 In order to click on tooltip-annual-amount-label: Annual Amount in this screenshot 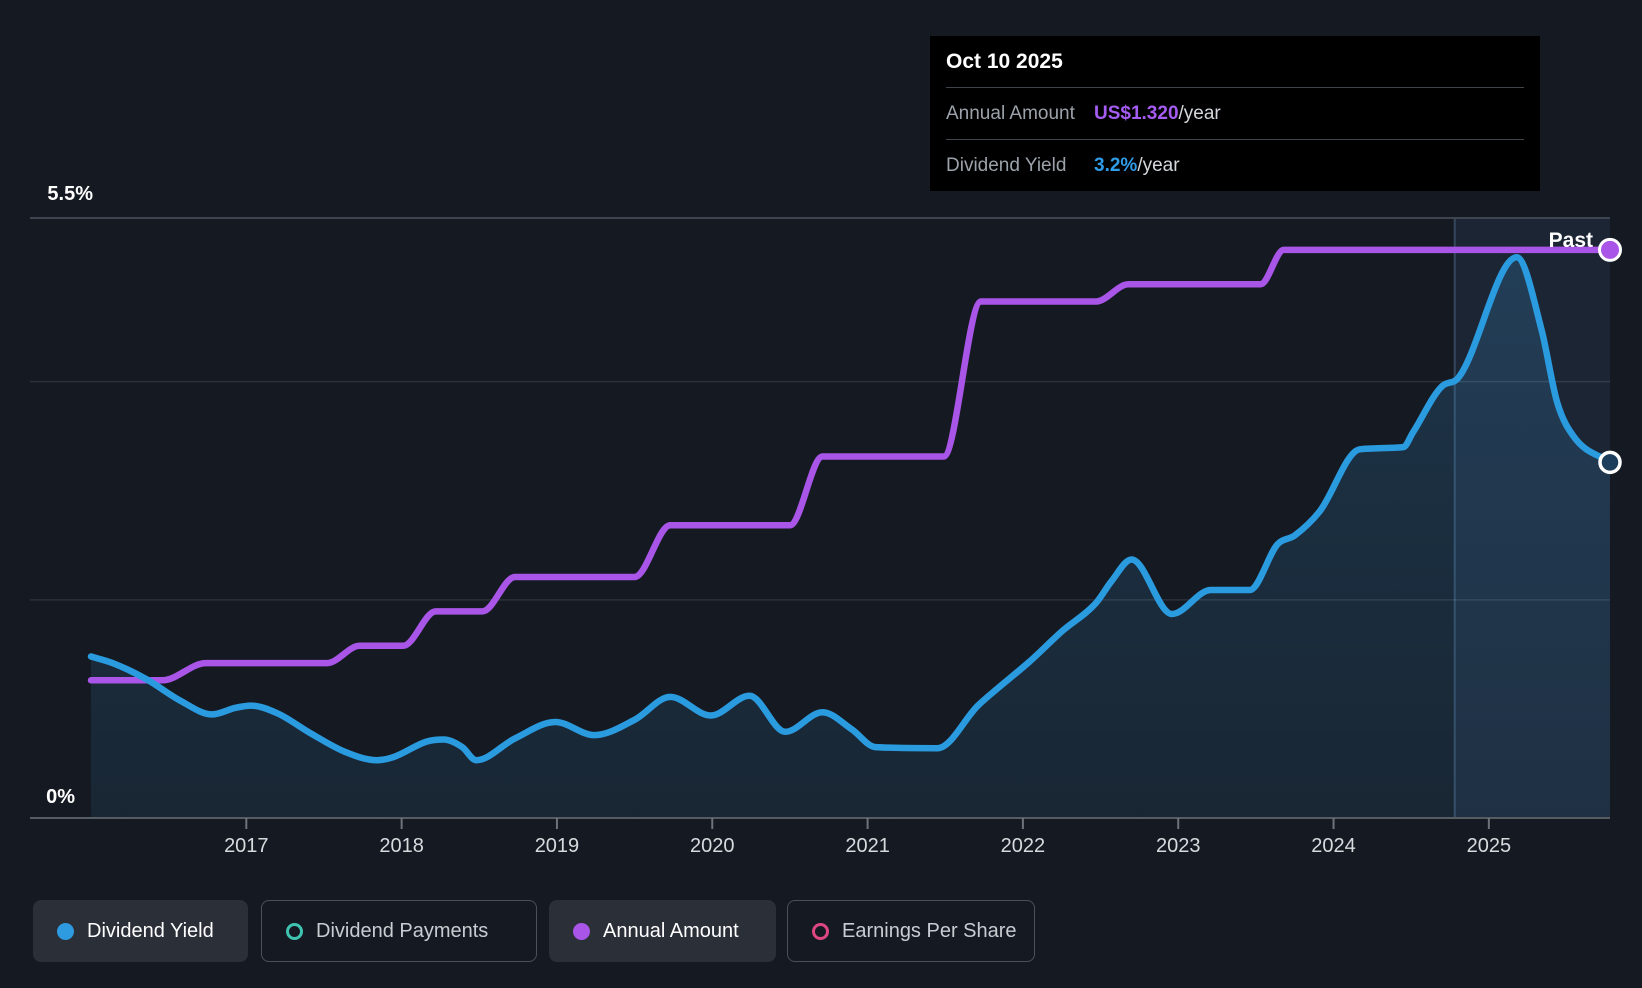, I will do `click(1010, 113)`.